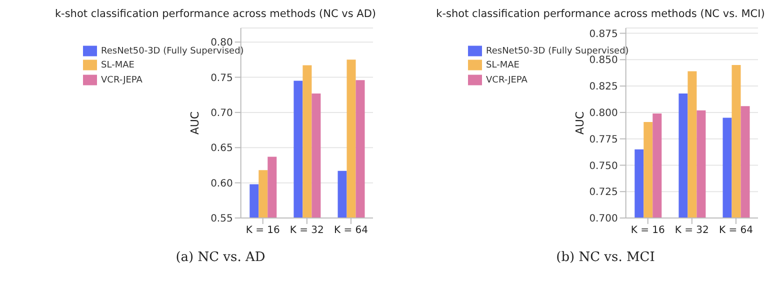 The image size is (779, 285). I want to click on text: (b) NC vs. MCI, so click(605, 257).